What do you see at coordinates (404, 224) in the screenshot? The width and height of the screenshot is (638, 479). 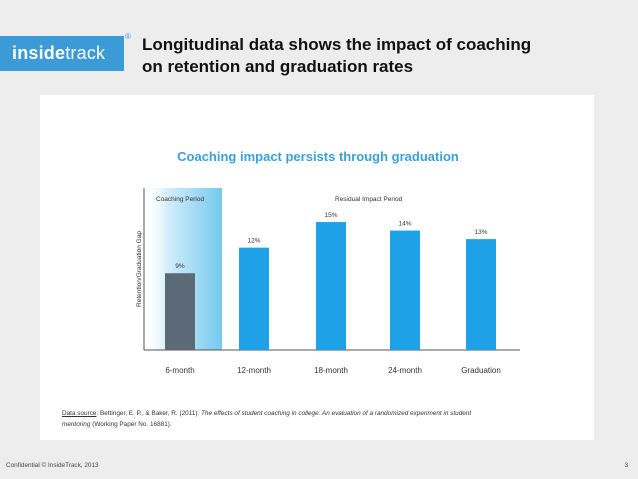 I see `value-label-24-month: 14%` at bounding box center [404, 224].